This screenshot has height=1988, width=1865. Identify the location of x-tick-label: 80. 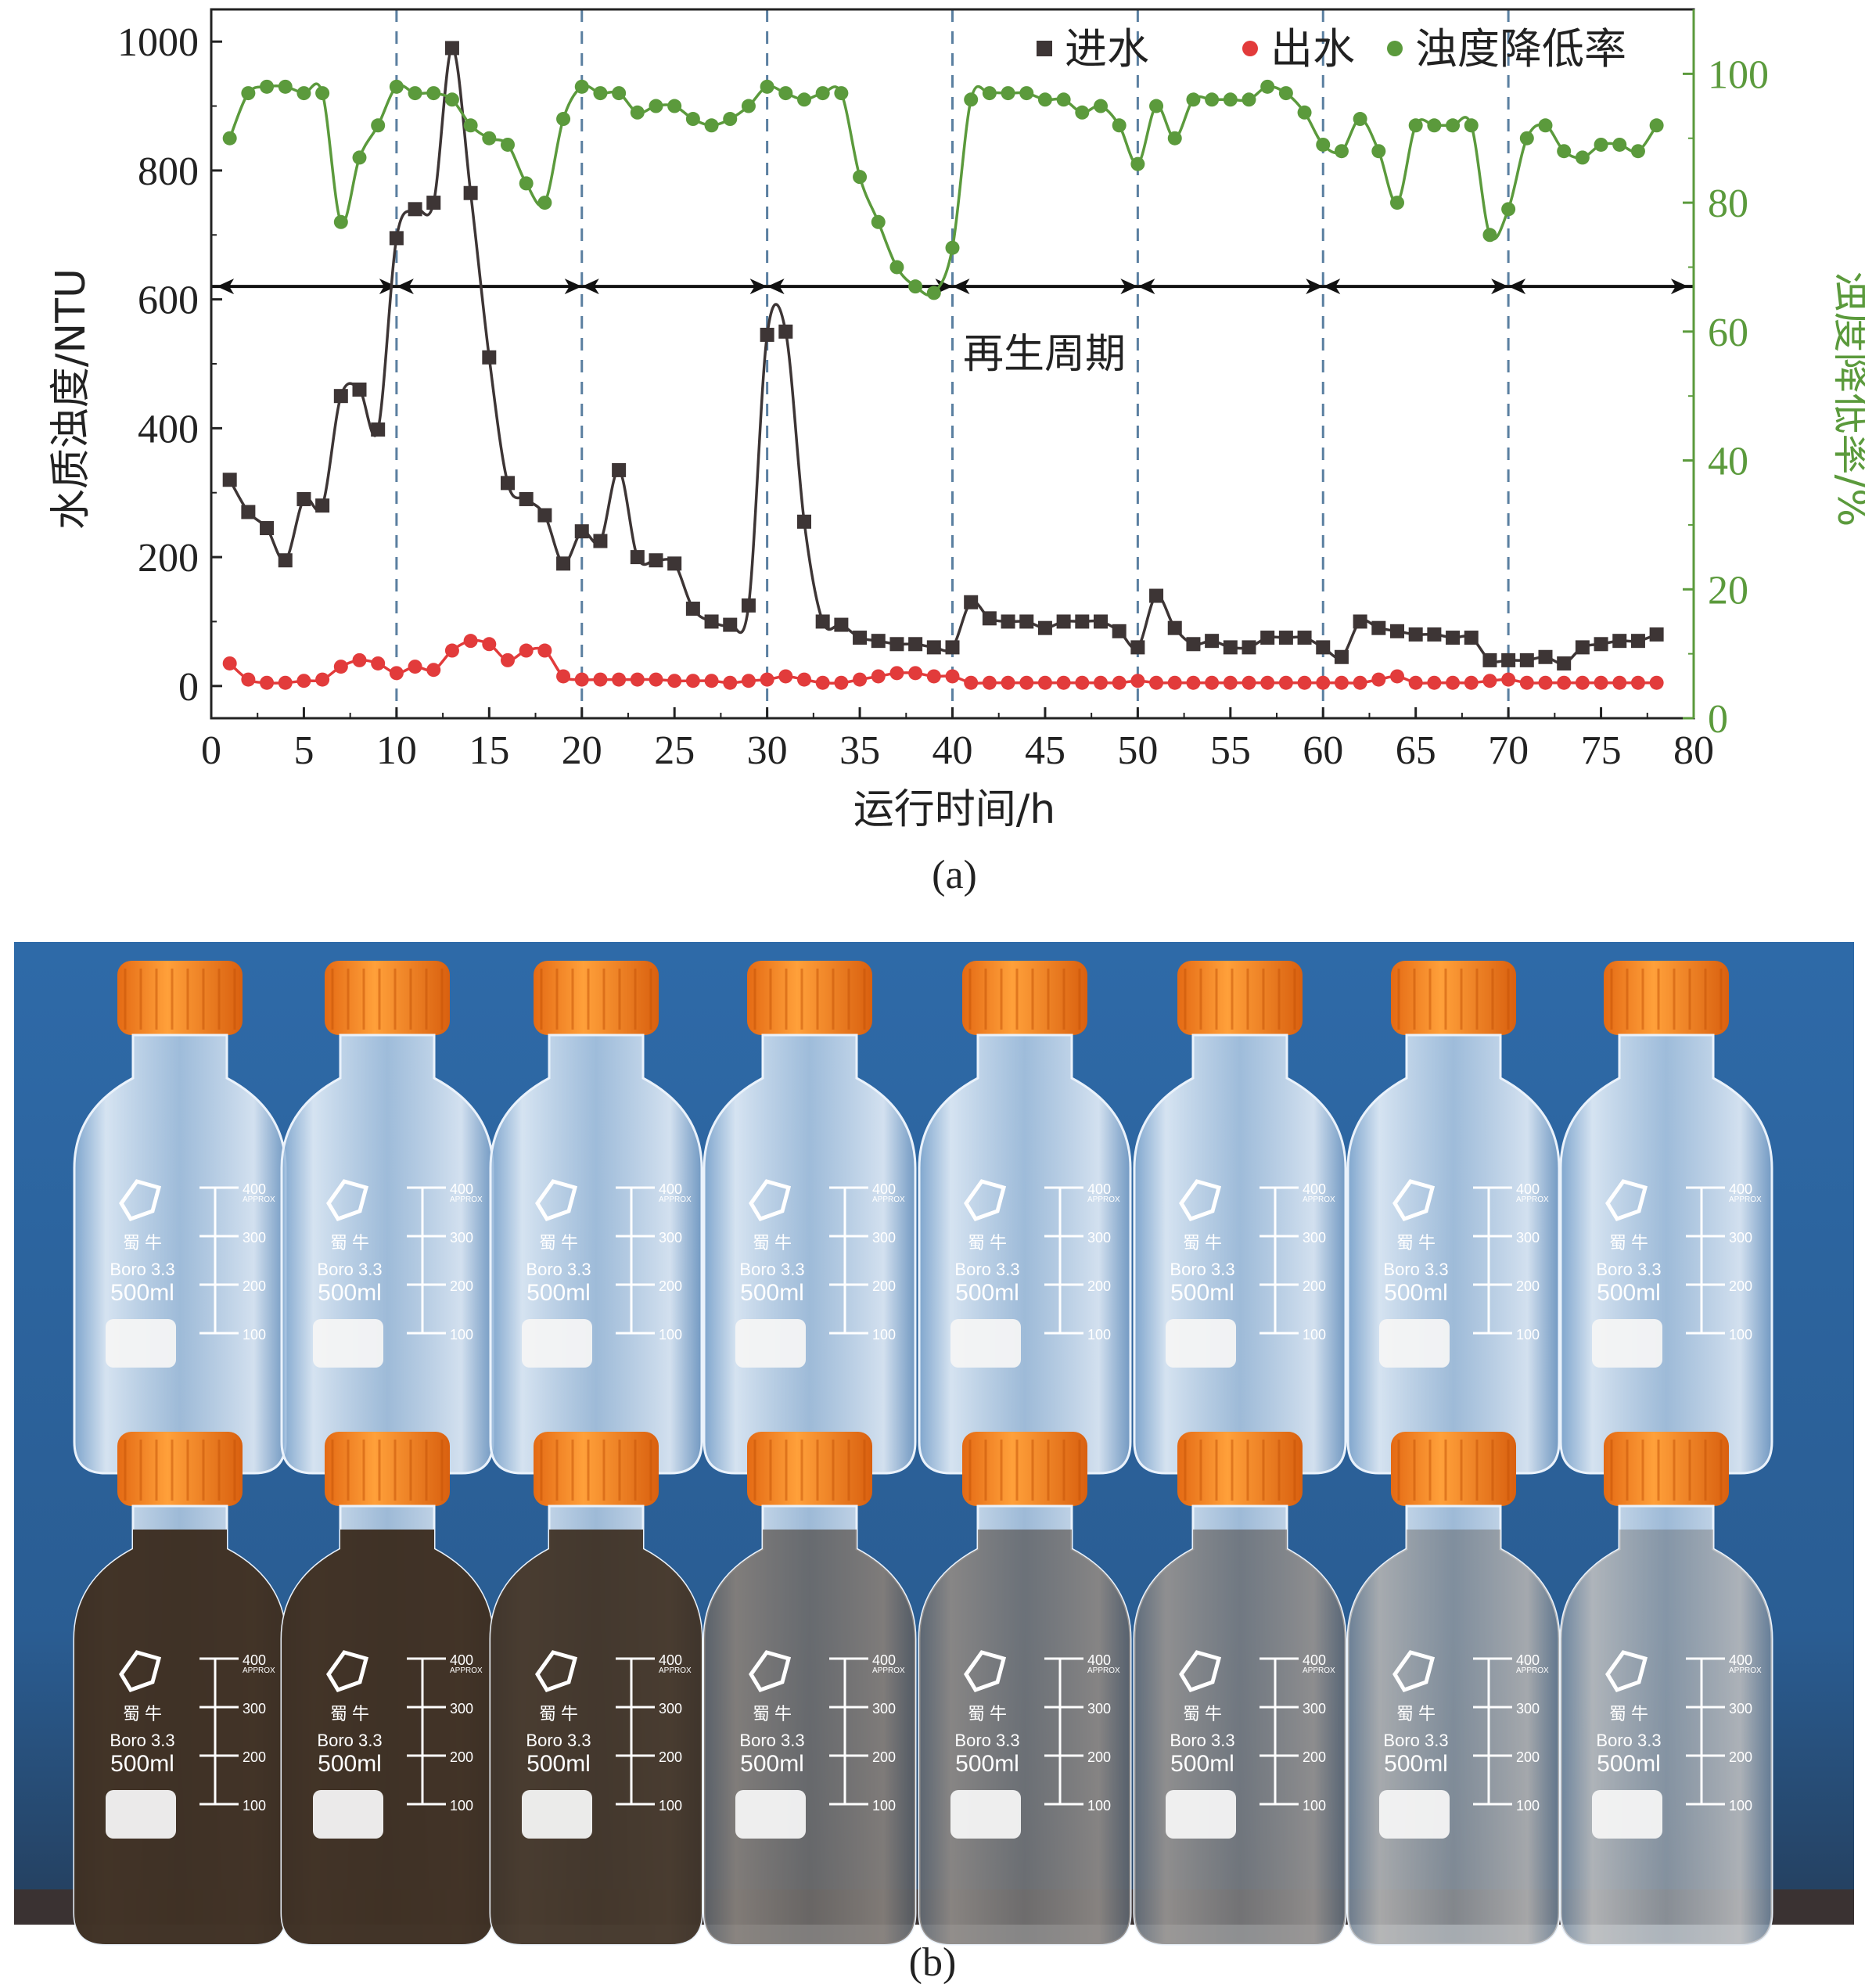
(1694, 750).